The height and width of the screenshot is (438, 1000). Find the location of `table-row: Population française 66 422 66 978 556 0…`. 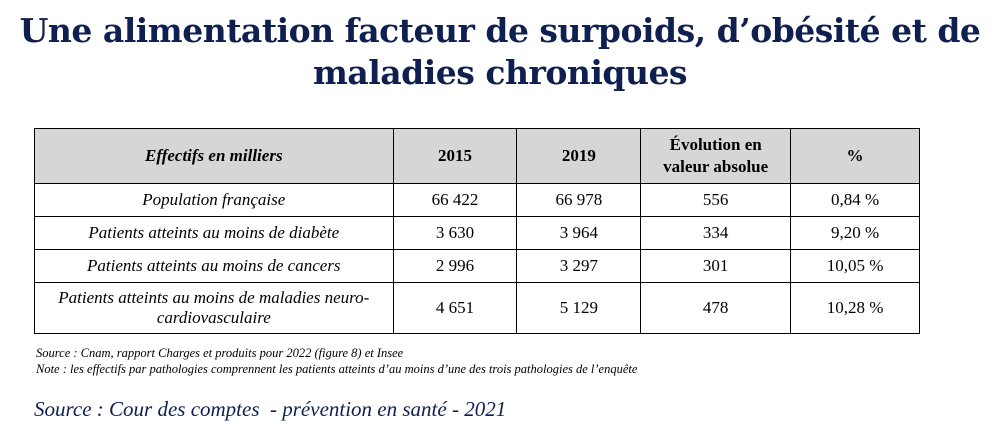

table-row: Population française 66 422 66 978 556 0… is located at coordinates (477, 200).